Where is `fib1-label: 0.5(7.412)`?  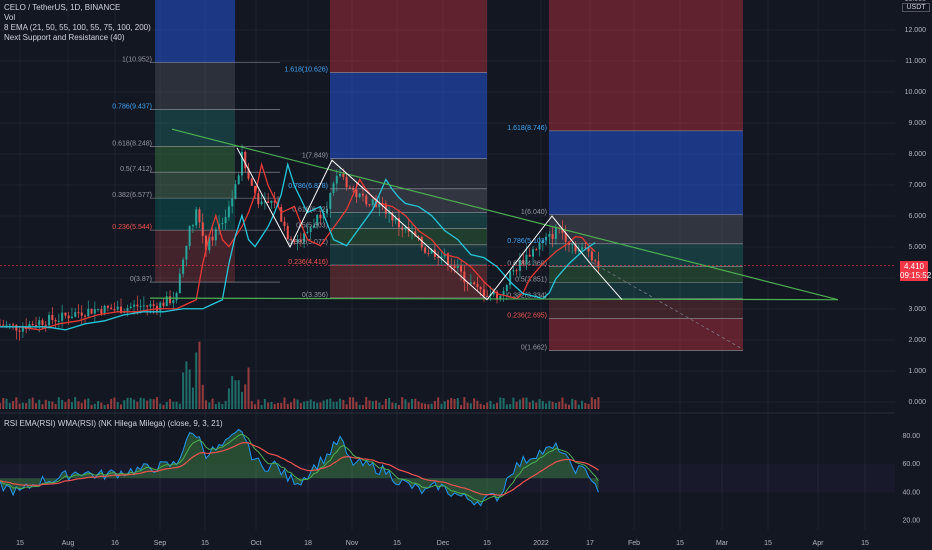 fib1-label: 0.5(7.412) is located at coordinates (136, 169).